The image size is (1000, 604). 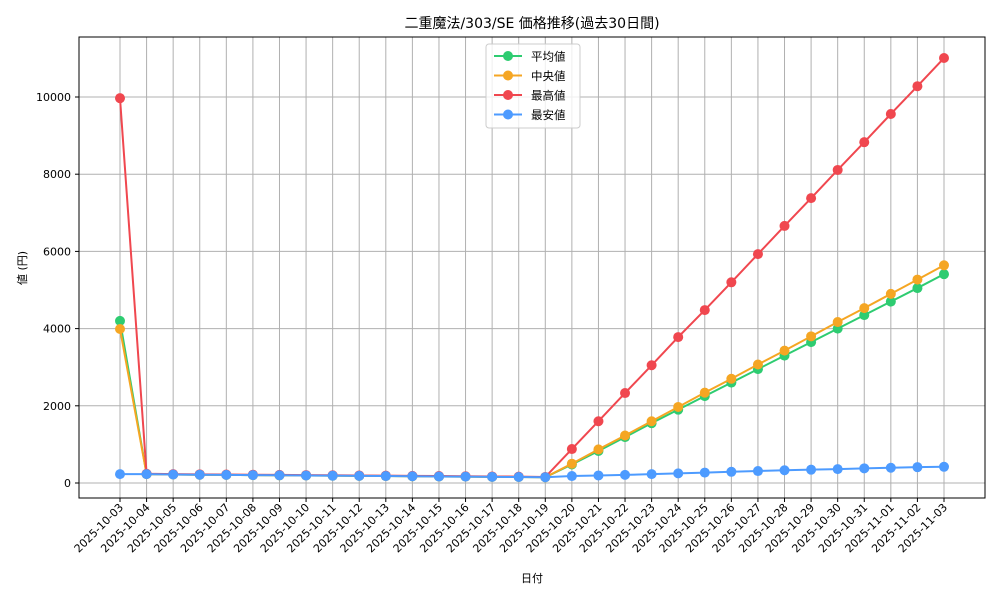 What do you see at coordinates (530, 96) in the screenshot?
I see `legend-item-2: 最高値` at bounding box center [530, 96].